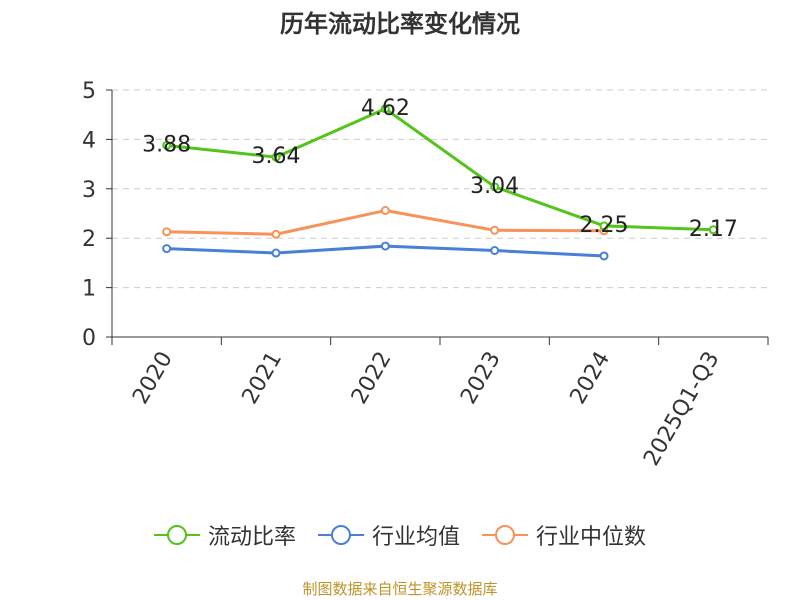 Image resolution: width=800 pixels, height=600 pixels. I want to click on data-label: 2.17, so click(713, 229).